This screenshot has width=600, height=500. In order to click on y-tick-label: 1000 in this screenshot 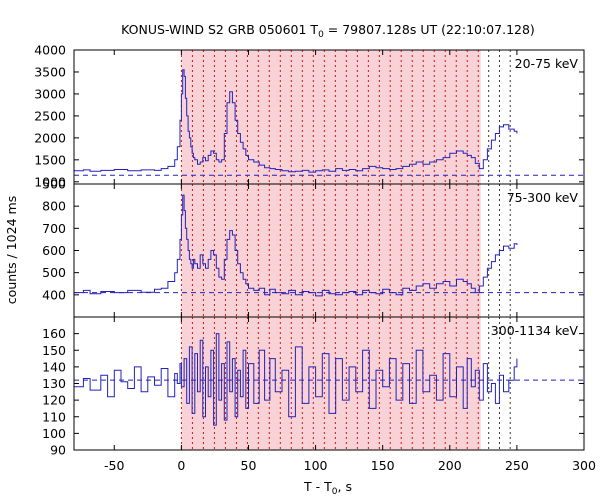, I will do `click(50, 181)`.